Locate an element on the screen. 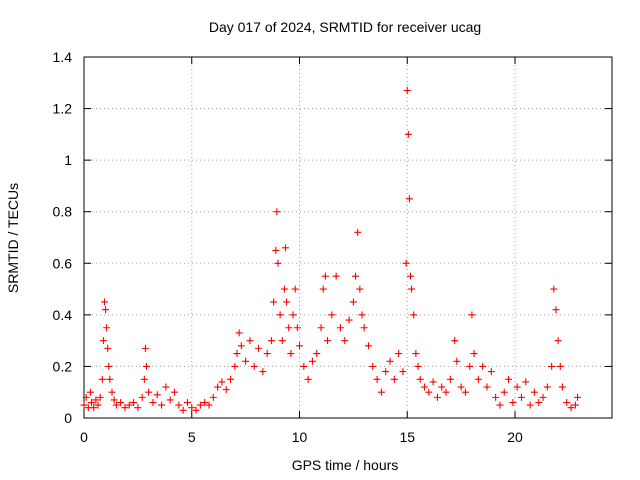 Image resolution: width=640 pixels, height=480 pixels. x-axis-label: GPS time / hours is located at coordinates (345, 465).